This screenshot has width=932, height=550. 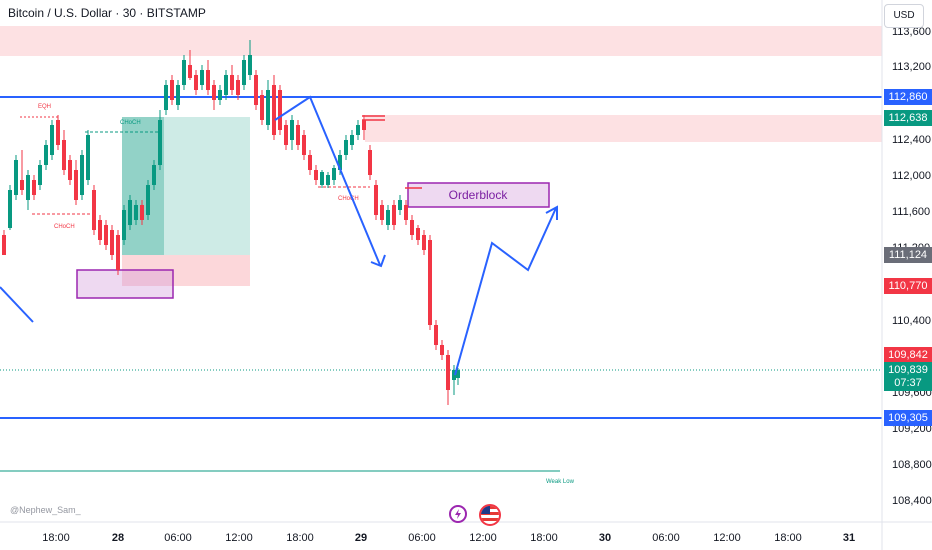 I want to click on choch-label-3: CHoCH, so click(x=348, y=199).